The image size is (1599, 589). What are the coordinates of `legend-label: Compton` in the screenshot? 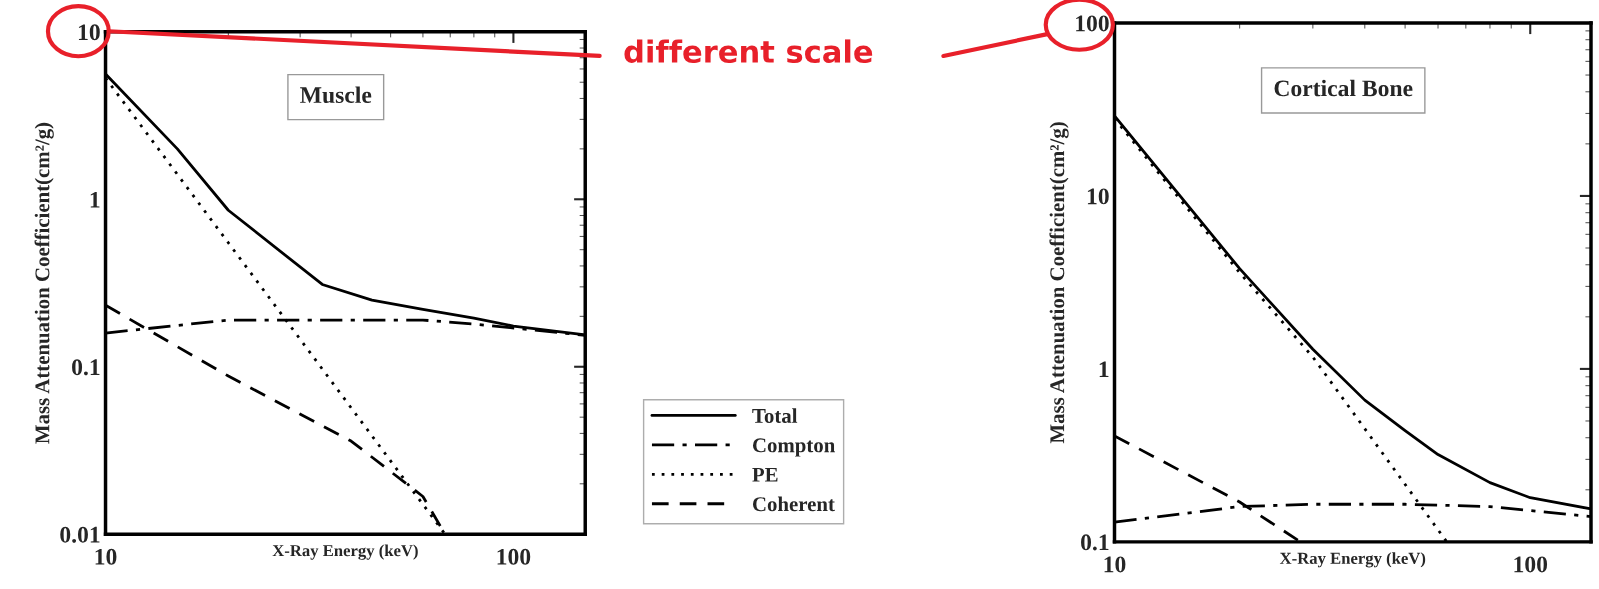 It's located at (793, 447).